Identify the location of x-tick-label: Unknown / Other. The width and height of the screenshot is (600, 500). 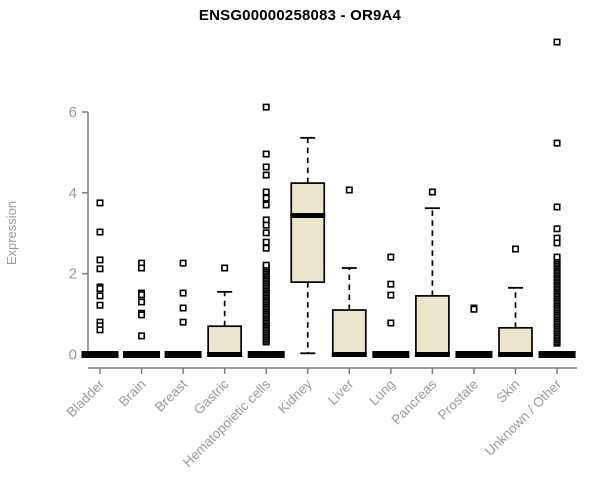
(523, 417).